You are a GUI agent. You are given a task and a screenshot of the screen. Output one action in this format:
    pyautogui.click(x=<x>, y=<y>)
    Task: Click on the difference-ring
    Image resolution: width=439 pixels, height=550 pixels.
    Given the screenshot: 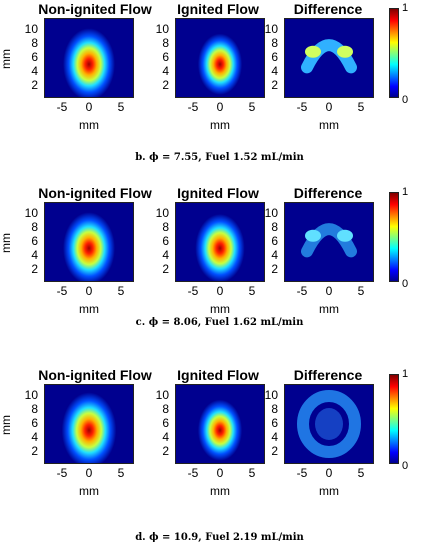 What is the action you would take?
    pyautogui.click(x=329, y=424)
    